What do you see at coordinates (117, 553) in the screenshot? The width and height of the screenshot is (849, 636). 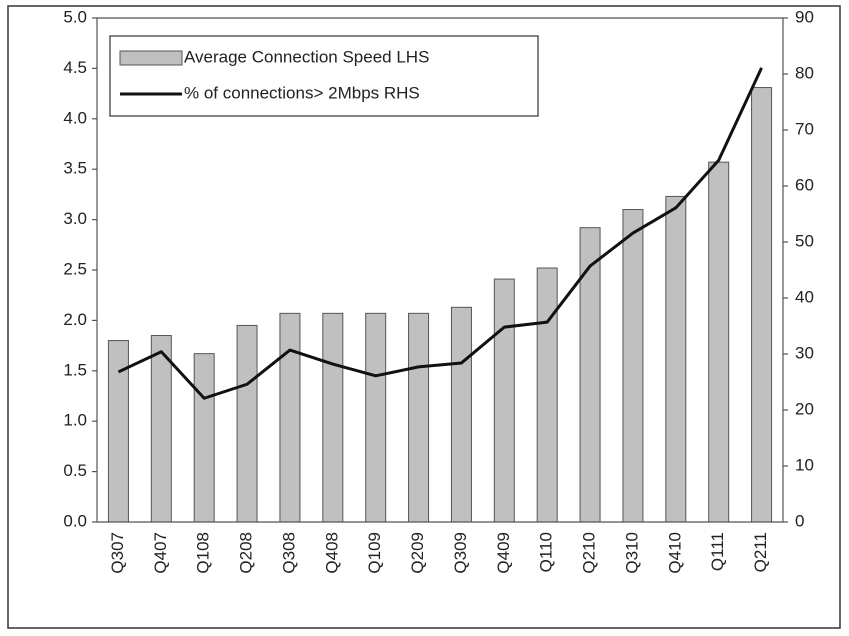 I see `x-tick-label: Q307` at bounding box center [117, 553].